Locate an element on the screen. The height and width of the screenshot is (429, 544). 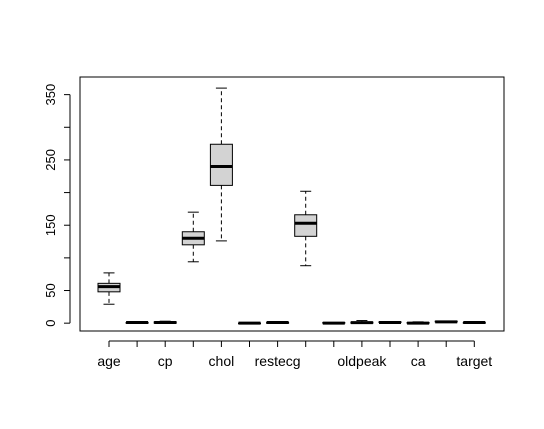
box-slope is located at coordinates (390, 323).